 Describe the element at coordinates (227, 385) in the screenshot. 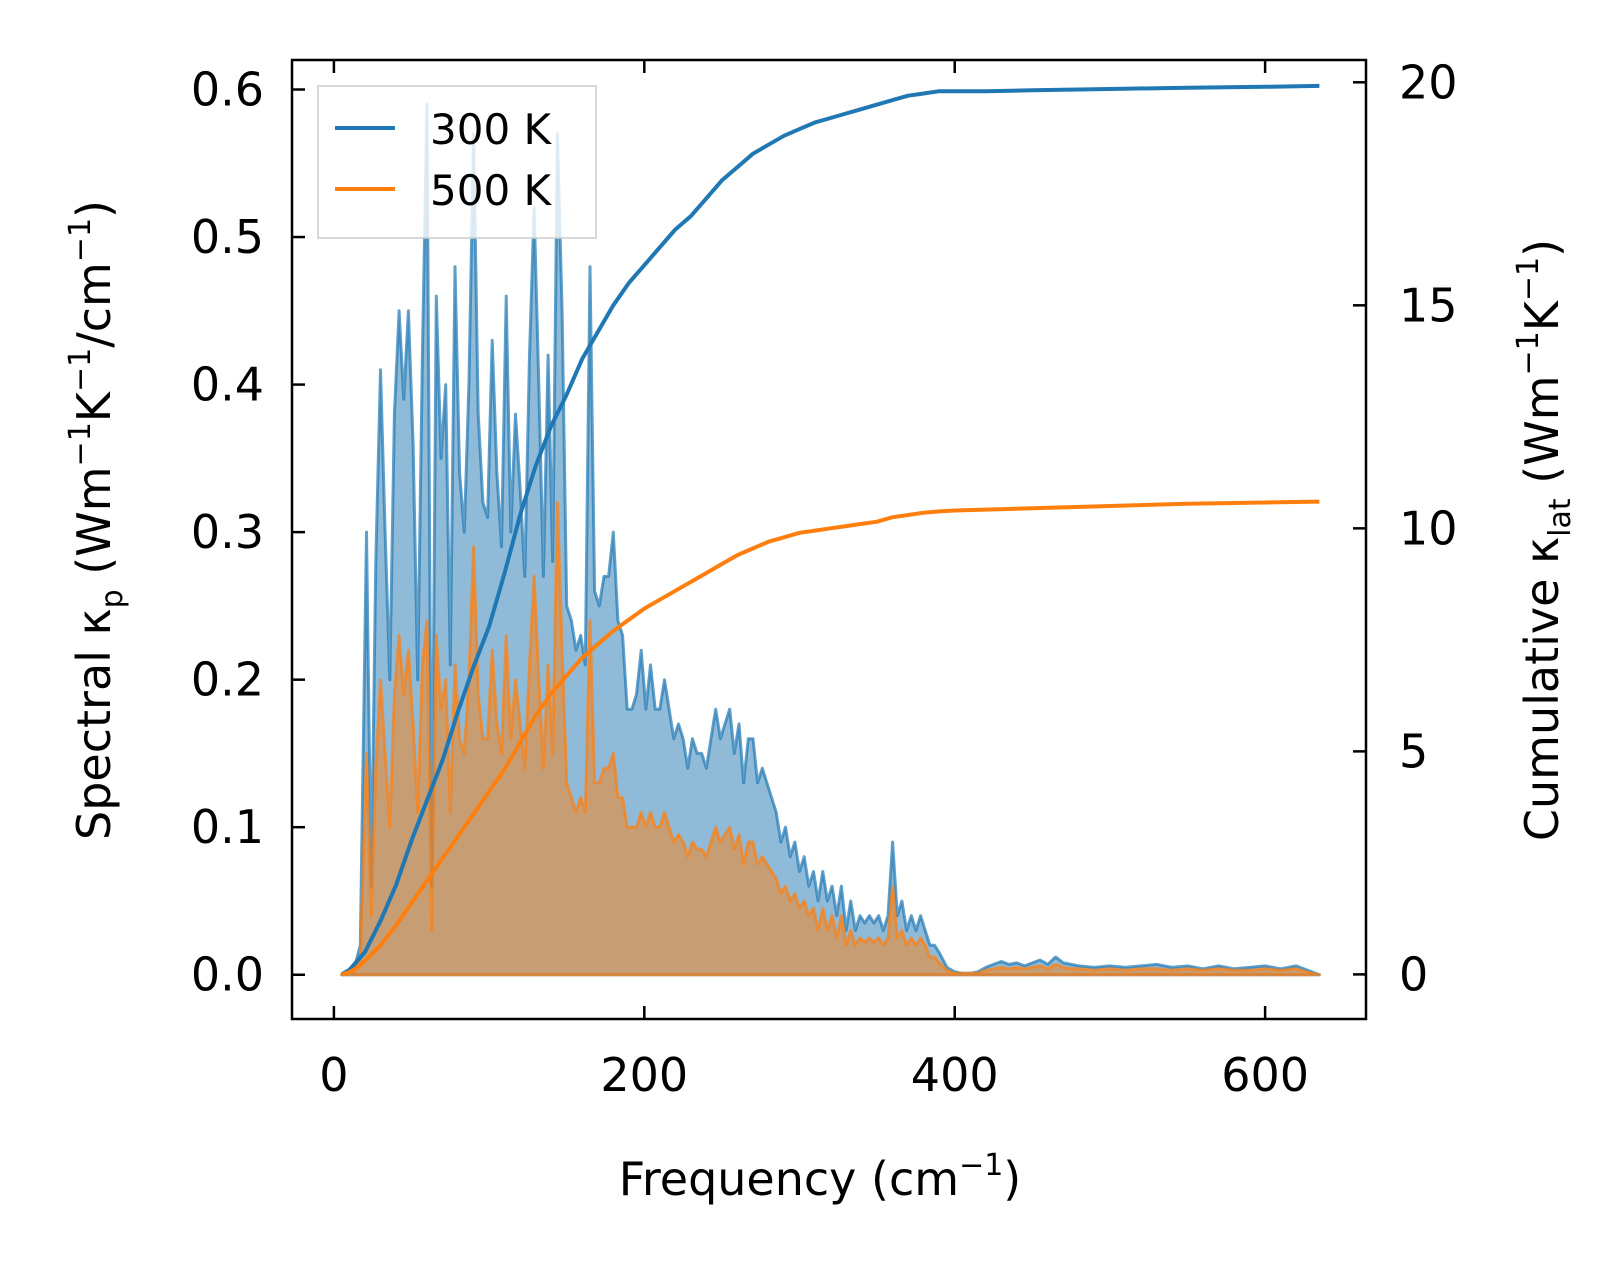

I see `y-tick-label-left: 0.4` at that location.